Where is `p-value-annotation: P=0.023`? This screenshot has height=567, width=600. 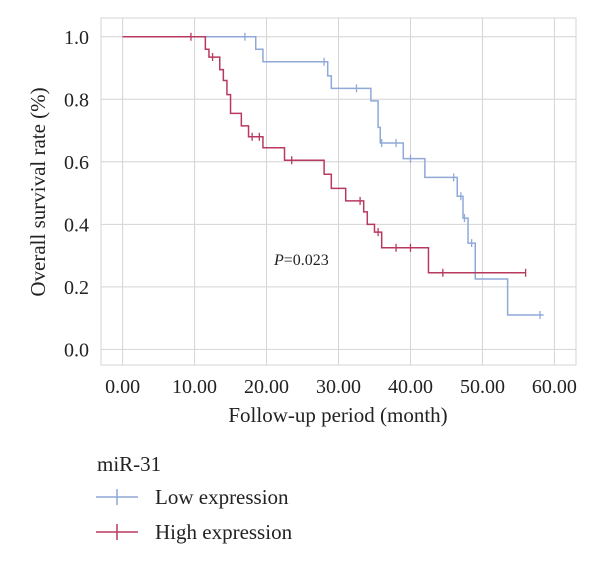
p-value-annotation: P=0.023 is located at coordinates (301, 260).